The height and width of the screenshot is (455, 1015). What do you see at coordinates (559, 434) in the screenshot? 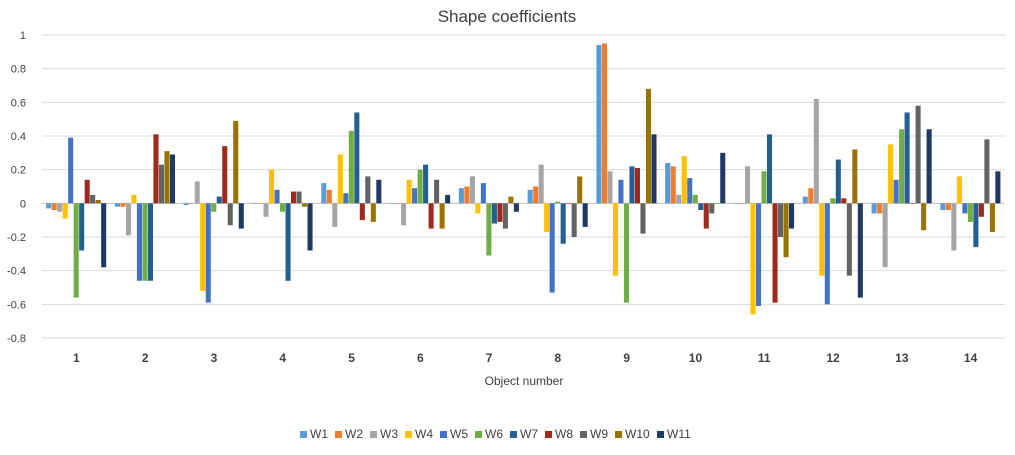
I see `legend-item-w8: W8` at bounding box center [559, 434].